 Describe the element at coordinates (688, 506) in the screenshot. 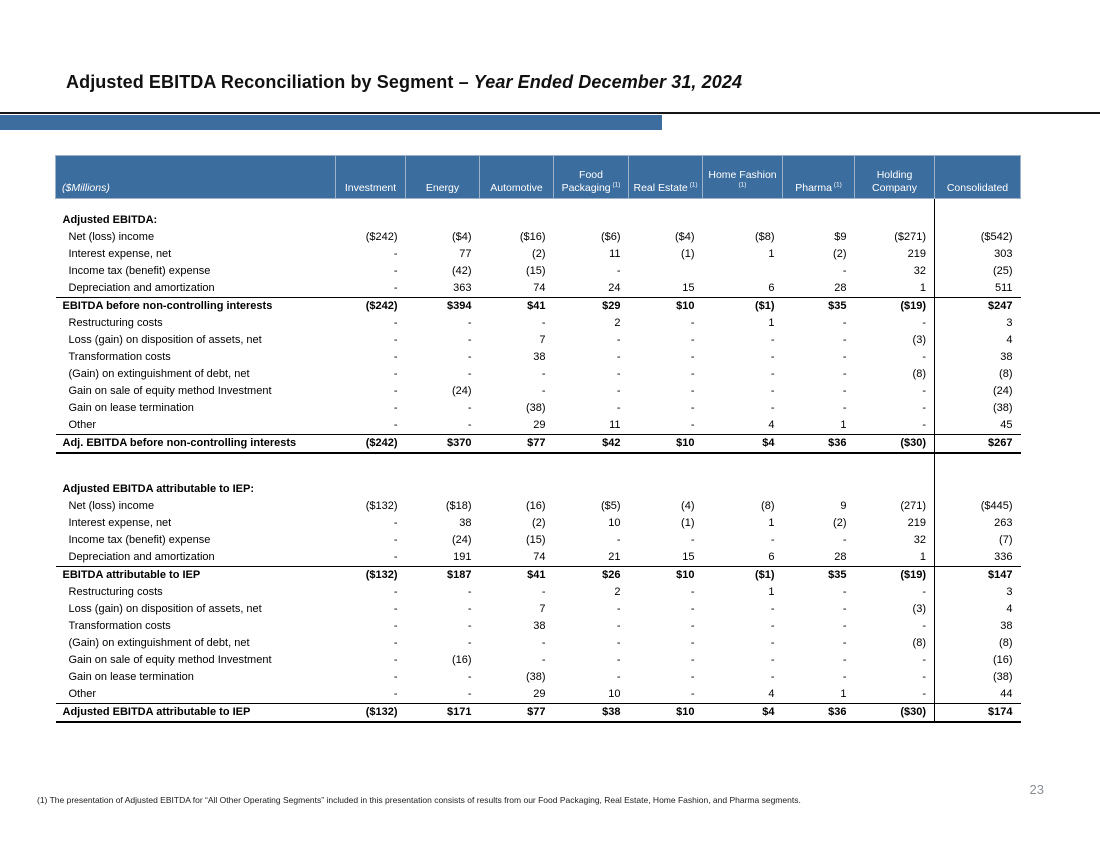

I see `value-cell: (4)` at that location.